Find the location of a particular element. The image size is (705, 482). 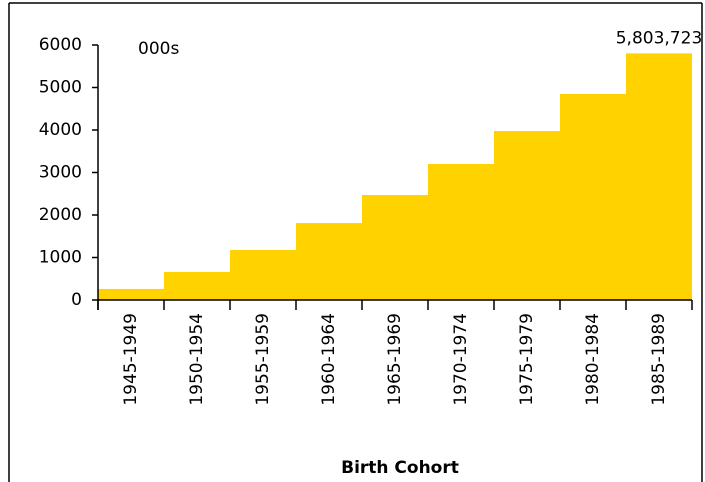

x-tick-label: 1950-1954 is located at coordinates (197, 359).